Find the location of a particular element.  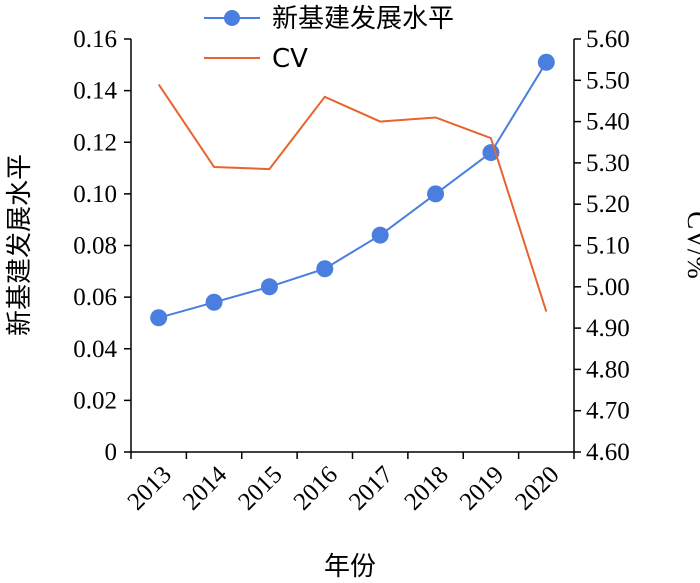

x-tick-label: 2018 is located at coordinates (426, 488).